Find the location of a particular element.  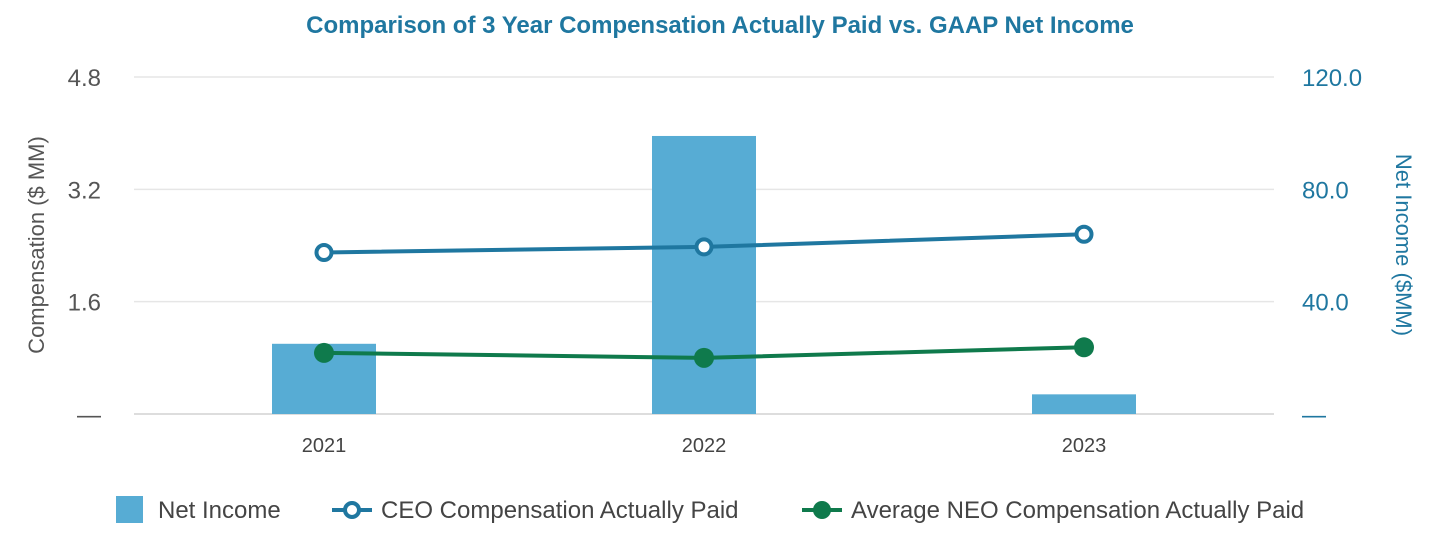

y-left-tick-label: 4.8 is located at coordinates (84, 78).